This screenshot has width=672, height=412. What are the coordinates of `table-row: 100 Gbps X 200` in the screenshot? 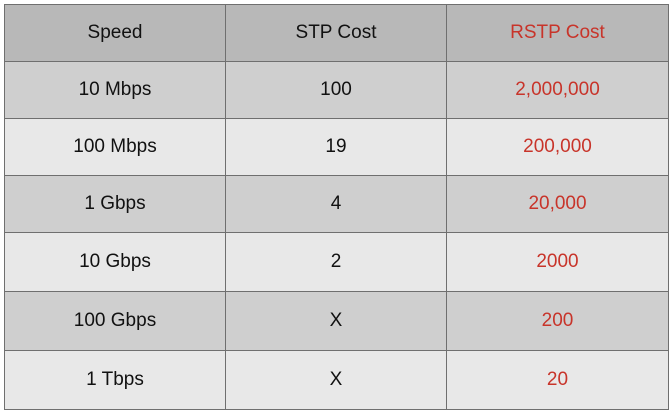 It's located at (336, 321).